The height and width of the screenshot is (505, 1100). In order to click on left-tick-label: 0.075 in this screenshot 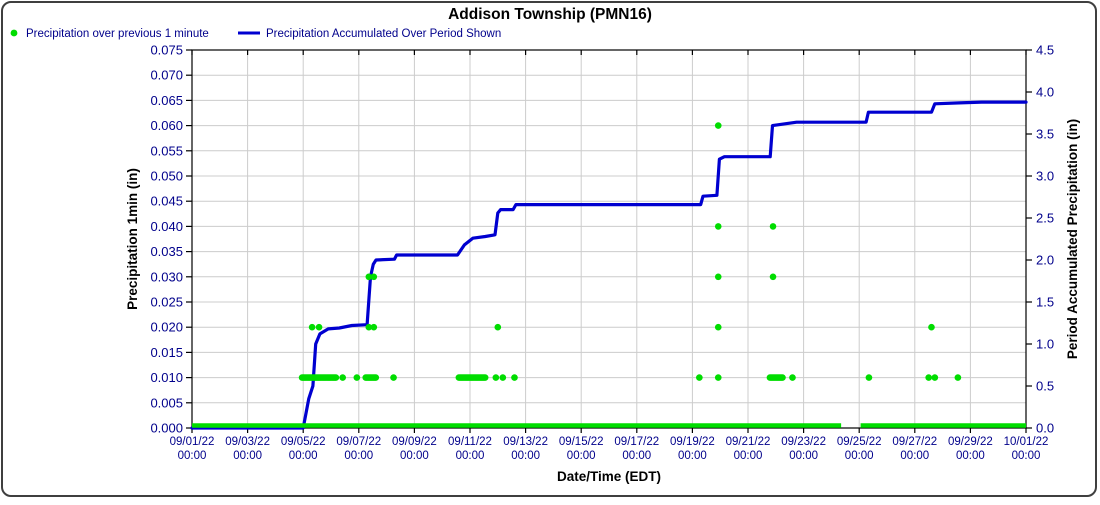, I will do `click(166, 50)`.